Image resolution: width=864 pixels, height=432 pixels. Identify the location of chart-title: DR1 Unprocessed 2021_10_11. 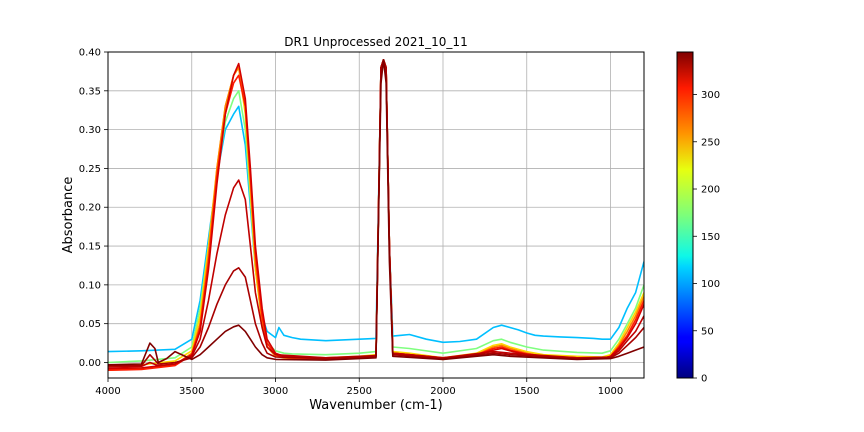
(375, 42).